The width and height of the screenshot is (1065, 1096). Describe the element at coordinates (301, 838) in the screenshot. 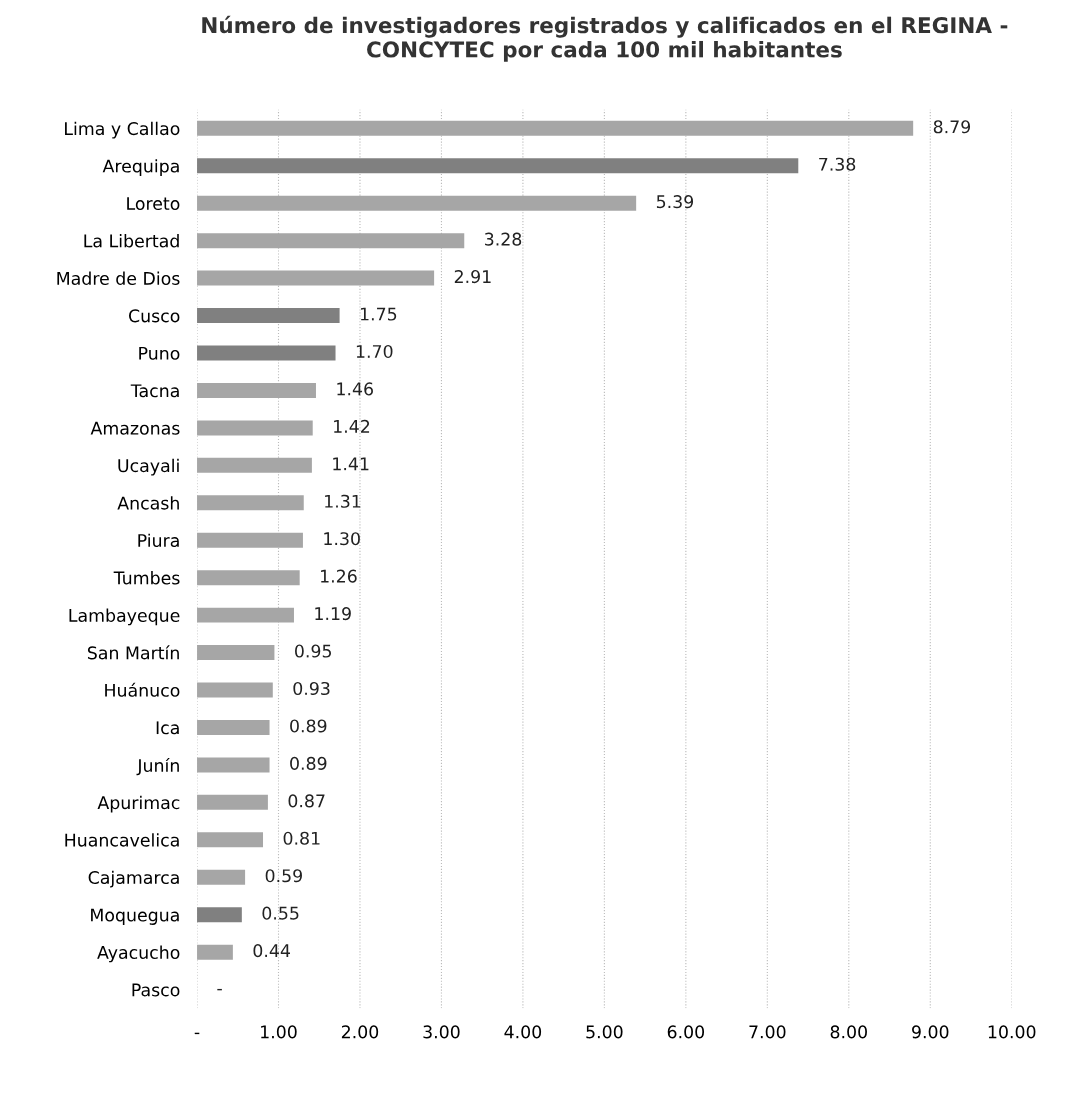

I see `data-label: 0.81` at that location.